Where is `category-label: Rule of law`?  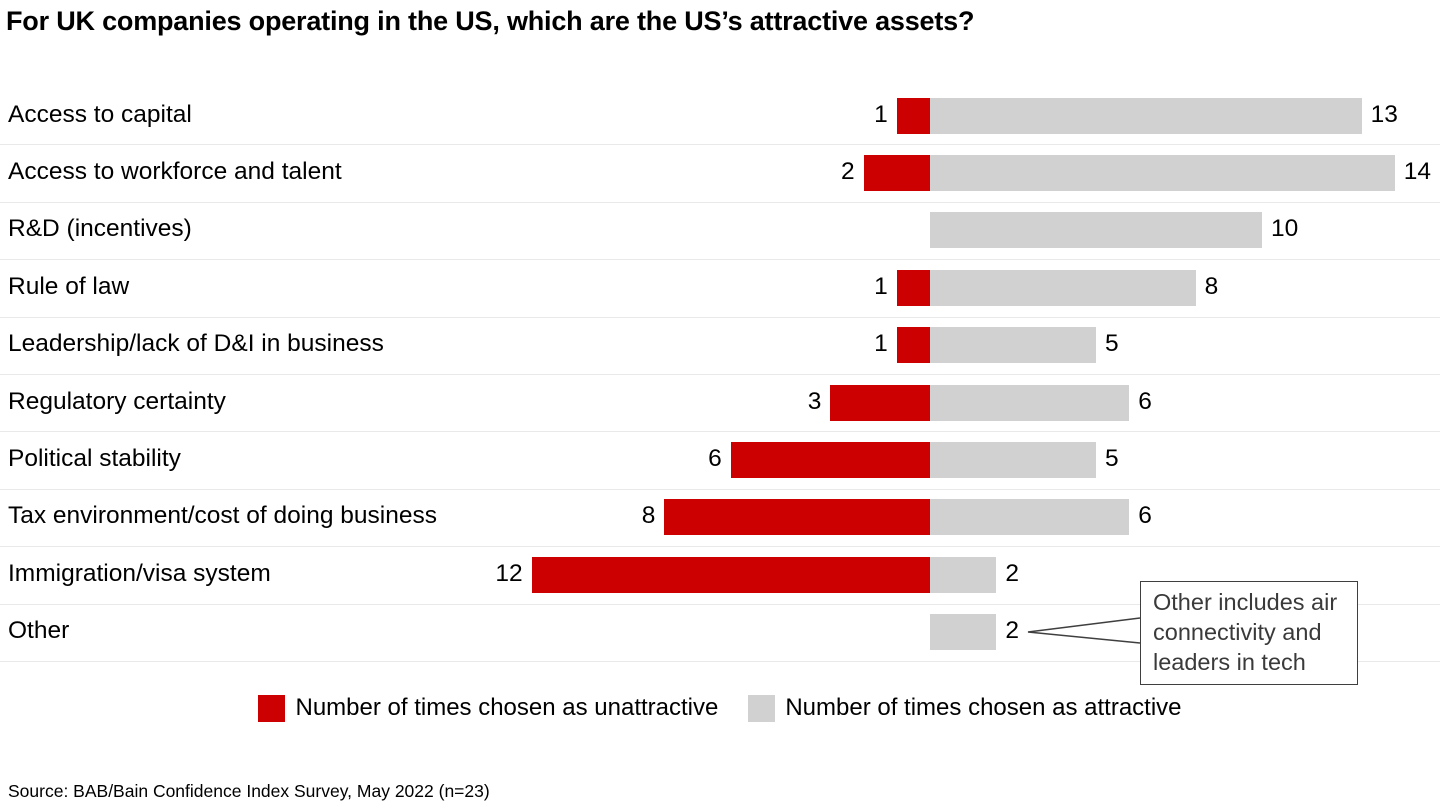 category-label: Rule of law is located at coordinates (69, 286).